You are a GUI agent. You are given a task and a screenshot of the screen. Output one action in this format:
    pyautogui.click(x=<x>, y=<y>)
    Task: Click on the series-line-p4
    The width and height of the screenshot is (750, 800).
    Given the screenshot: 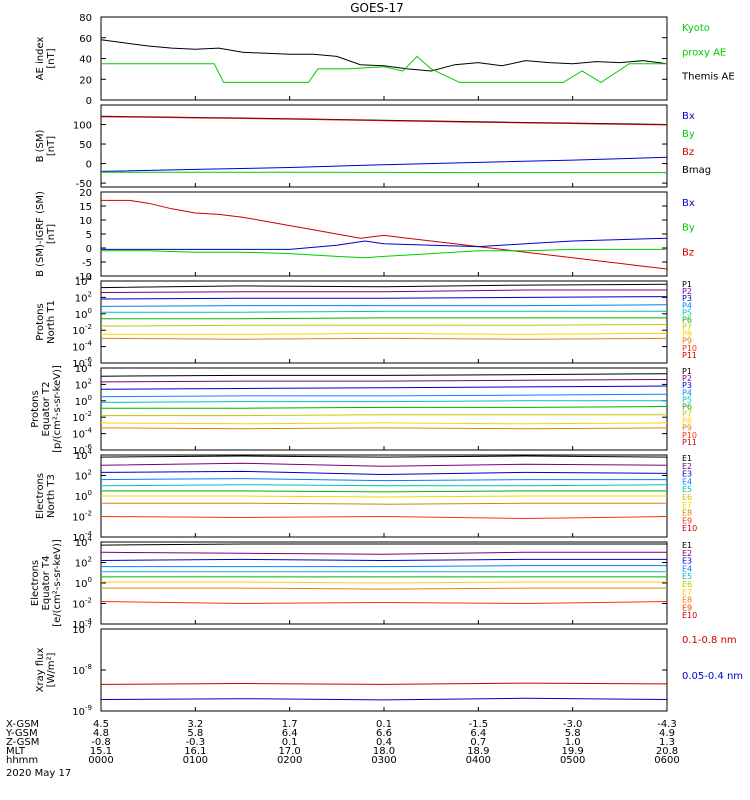 What is the action you would take?
    pyautogui.click(x=384, y=395)
    